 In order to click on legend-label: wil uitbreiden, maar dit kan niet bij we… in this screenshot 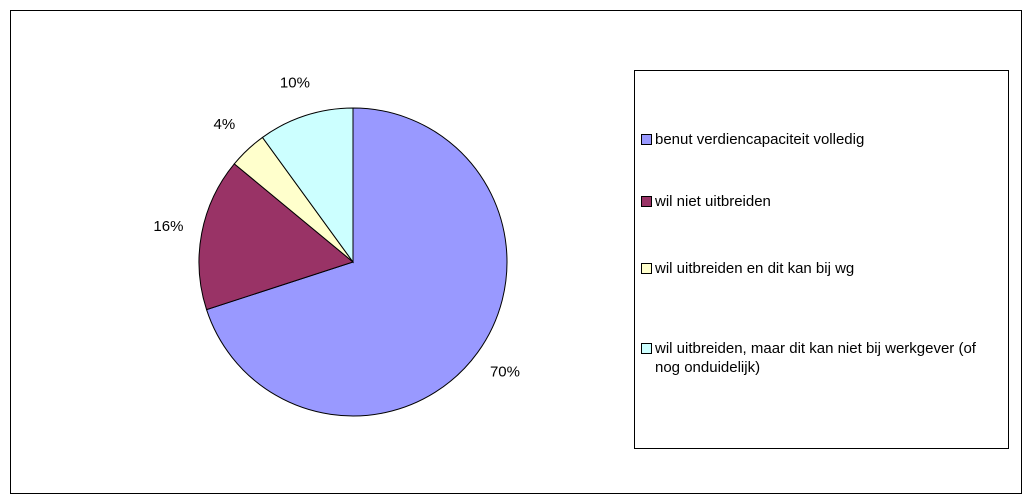, I will do `click(815, 358)`.